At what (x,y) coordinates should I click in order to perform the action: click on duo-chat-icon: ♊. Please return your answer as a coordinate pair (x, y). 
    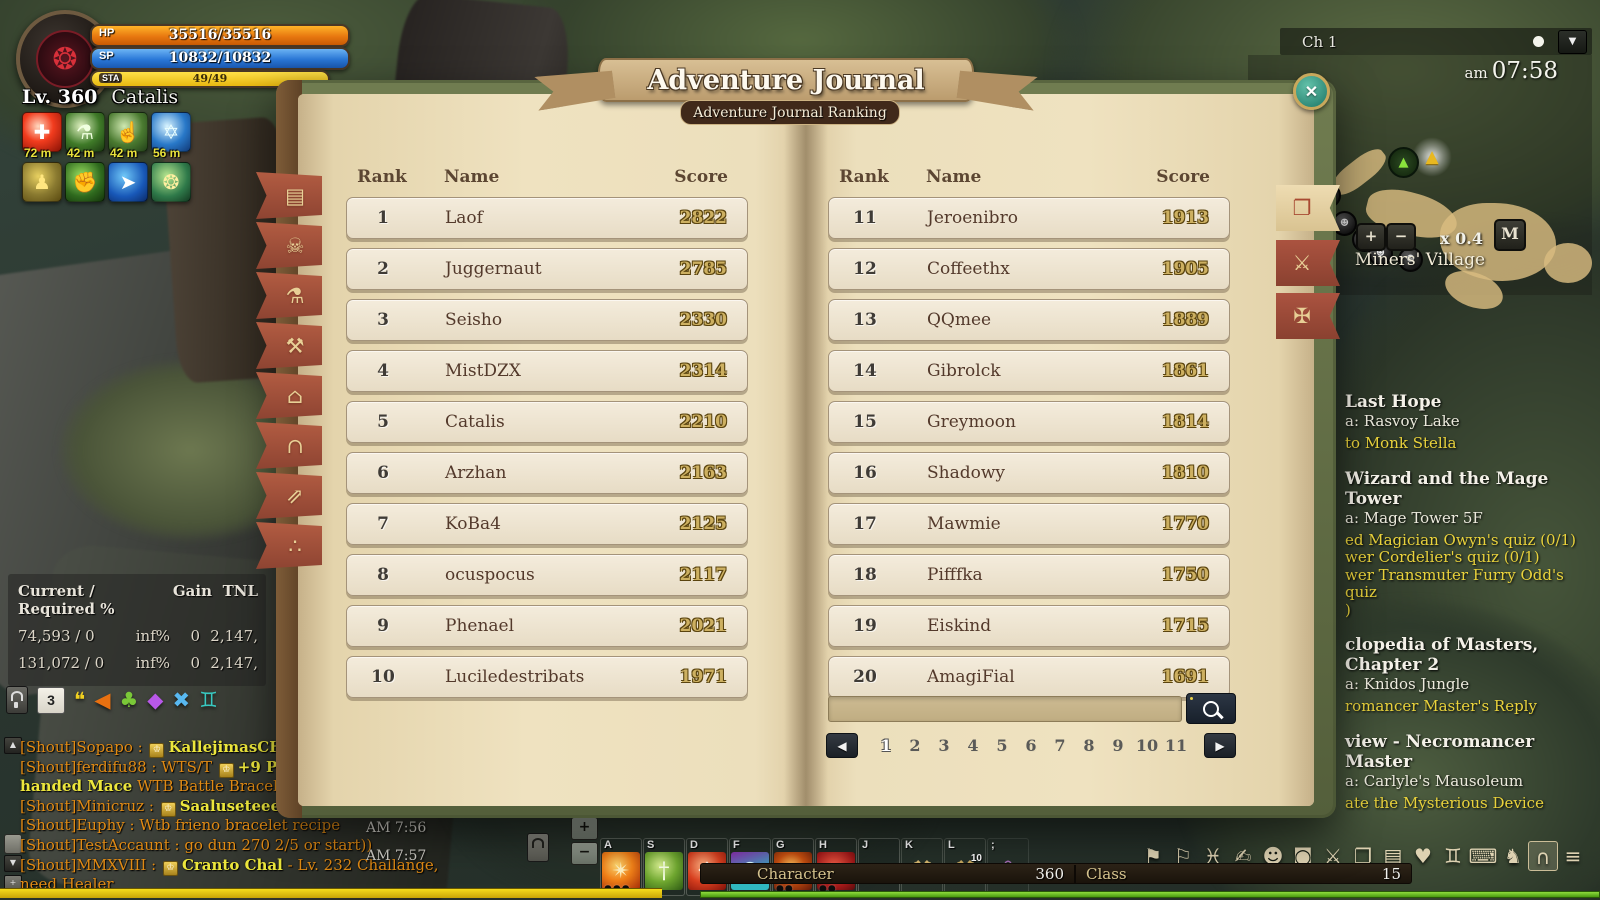
    Looking at the image, I should click on (208, 700).